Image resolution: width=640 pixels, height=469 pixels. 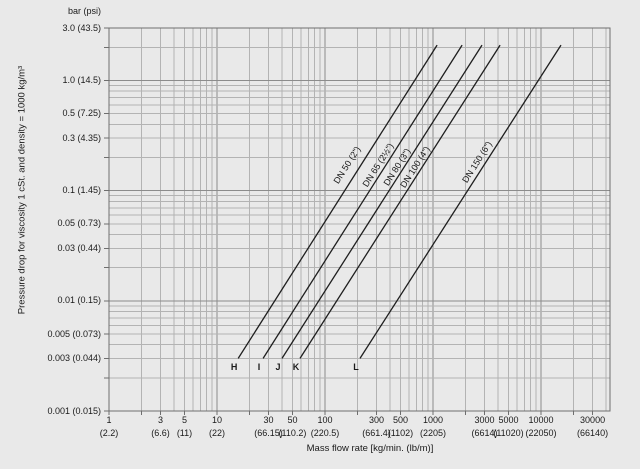 I want to click on x-tick-label: 5, so click(x=184, y=420).